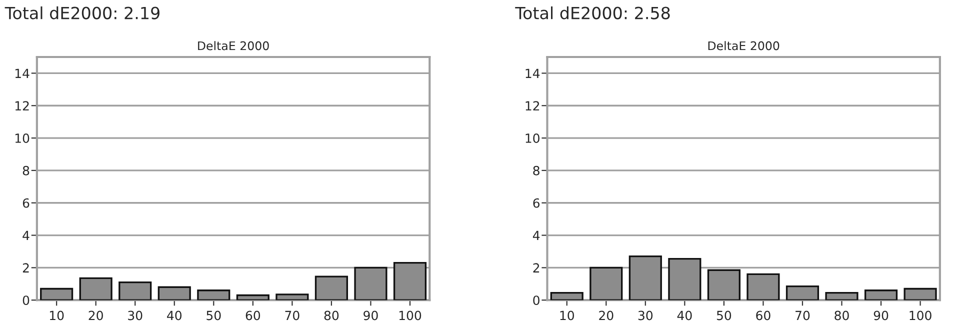  What do you see at coordinates (592, 13) in the screenshot?
I see `chart-title: Total dE2000: 2.58` at bounding box center [592, 13].